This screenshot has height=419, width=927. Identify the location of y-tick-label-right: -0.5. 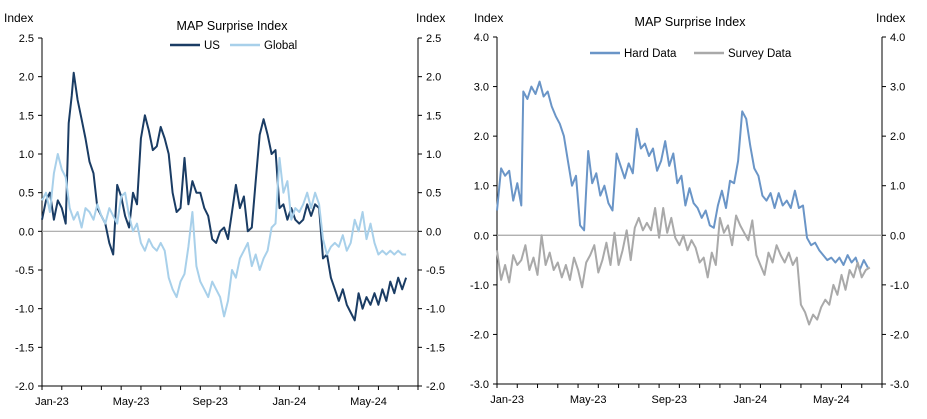
(435, 271).